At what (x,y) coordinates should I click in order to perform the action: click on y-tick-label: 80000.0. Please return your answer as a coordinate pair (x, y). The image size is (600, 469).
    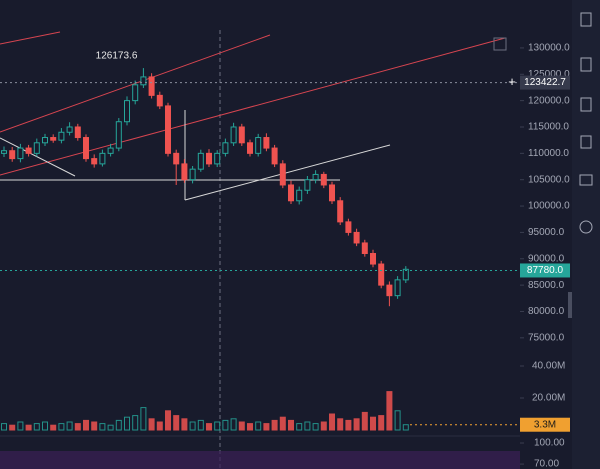
    Looking at the image, I should click on (546, 311).